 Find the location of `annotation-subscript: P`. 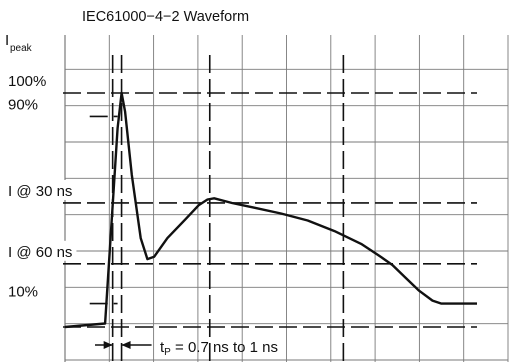

annotation-subscript: P is located at coordinates (167, 352).